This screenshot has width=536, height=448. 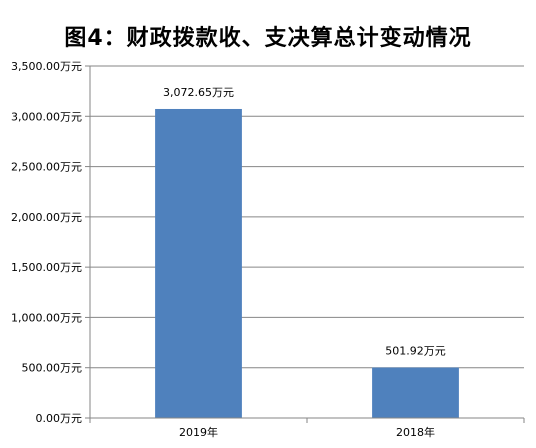 I want to click on y-tick-label: 3,000.00万元, so click(x=46, y=116).